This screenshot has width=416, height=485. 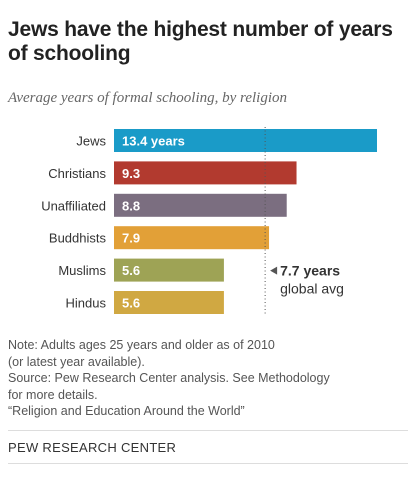 What do you see at coordinates (274, 270) in the screenshot?
I see `average-pointer-icon` at bounding box center [274, 270].